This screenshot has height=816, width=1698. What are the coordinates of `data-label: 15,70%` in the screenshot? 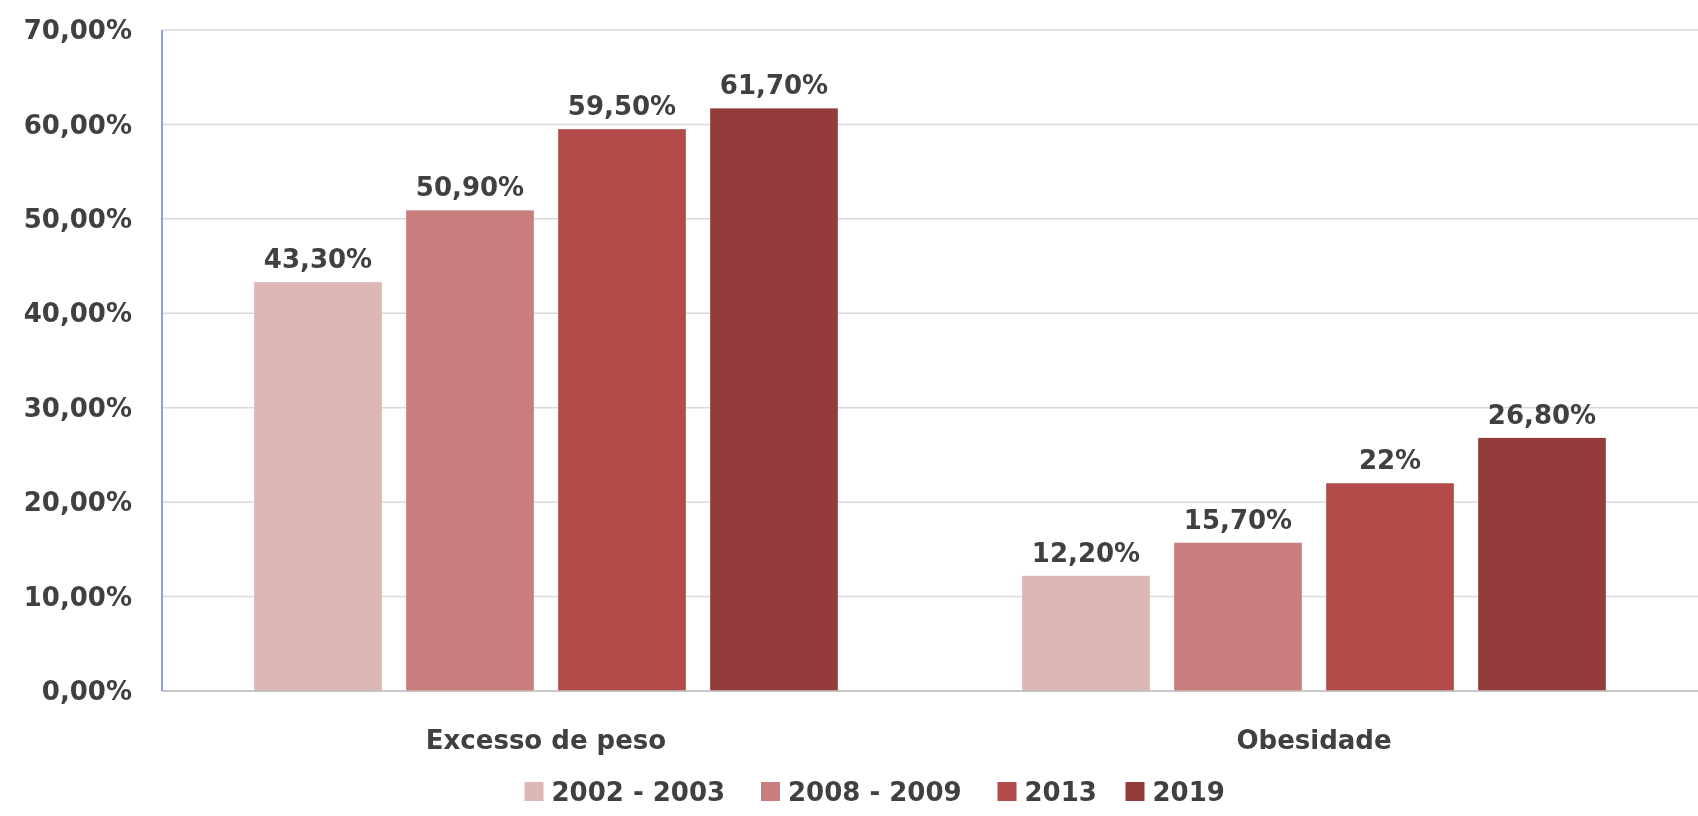 It's located at (1238, 519).